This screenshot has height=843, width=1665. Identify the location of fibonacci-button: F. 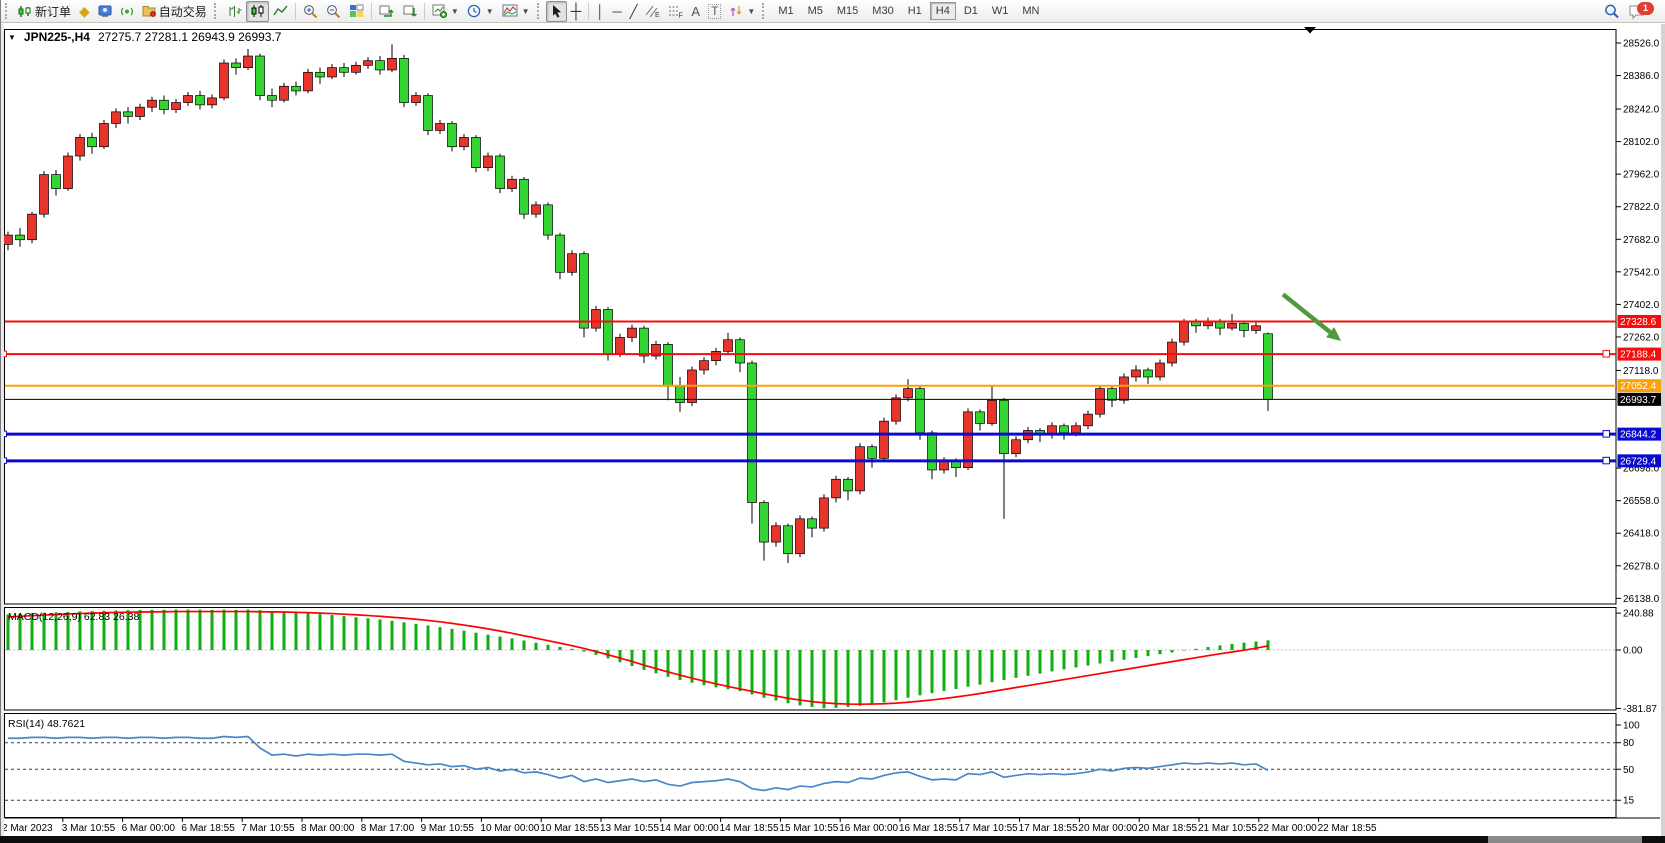
(675, 11).